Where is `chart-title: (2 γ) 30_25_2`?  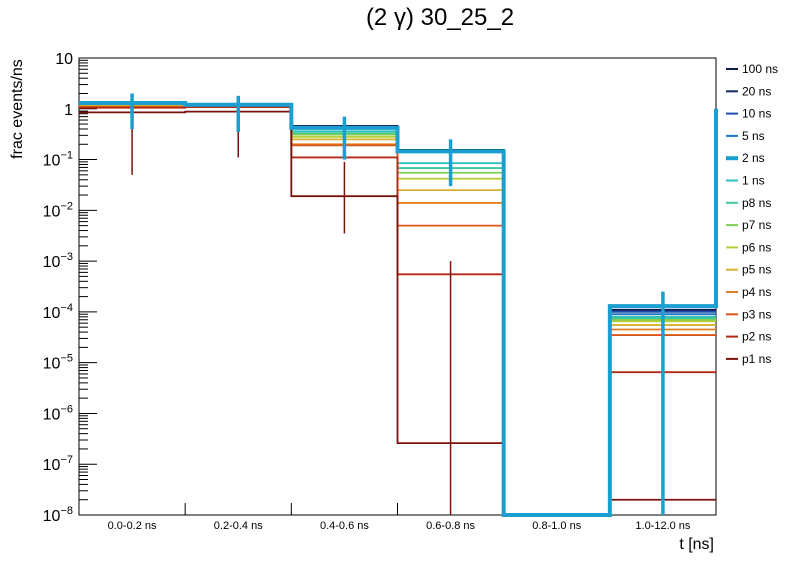 chart-title: (2 γ) 30_25_2 is located at coordinates (440, 17).